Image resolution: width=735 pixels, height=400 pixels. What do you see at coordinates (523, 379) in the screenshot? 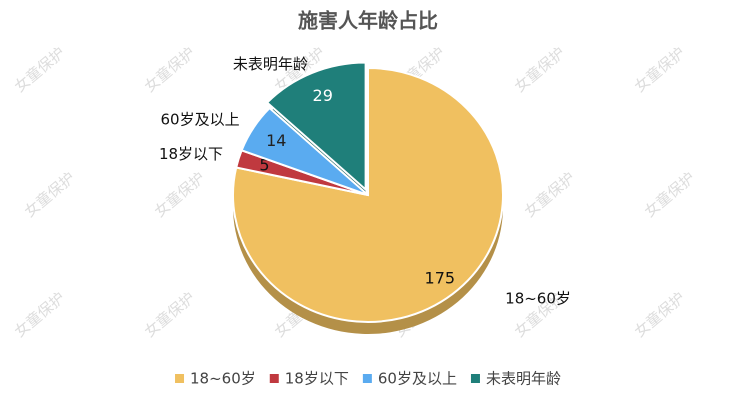
I see `legend-label: 未表明年龄` at bounding box center [523, 379].